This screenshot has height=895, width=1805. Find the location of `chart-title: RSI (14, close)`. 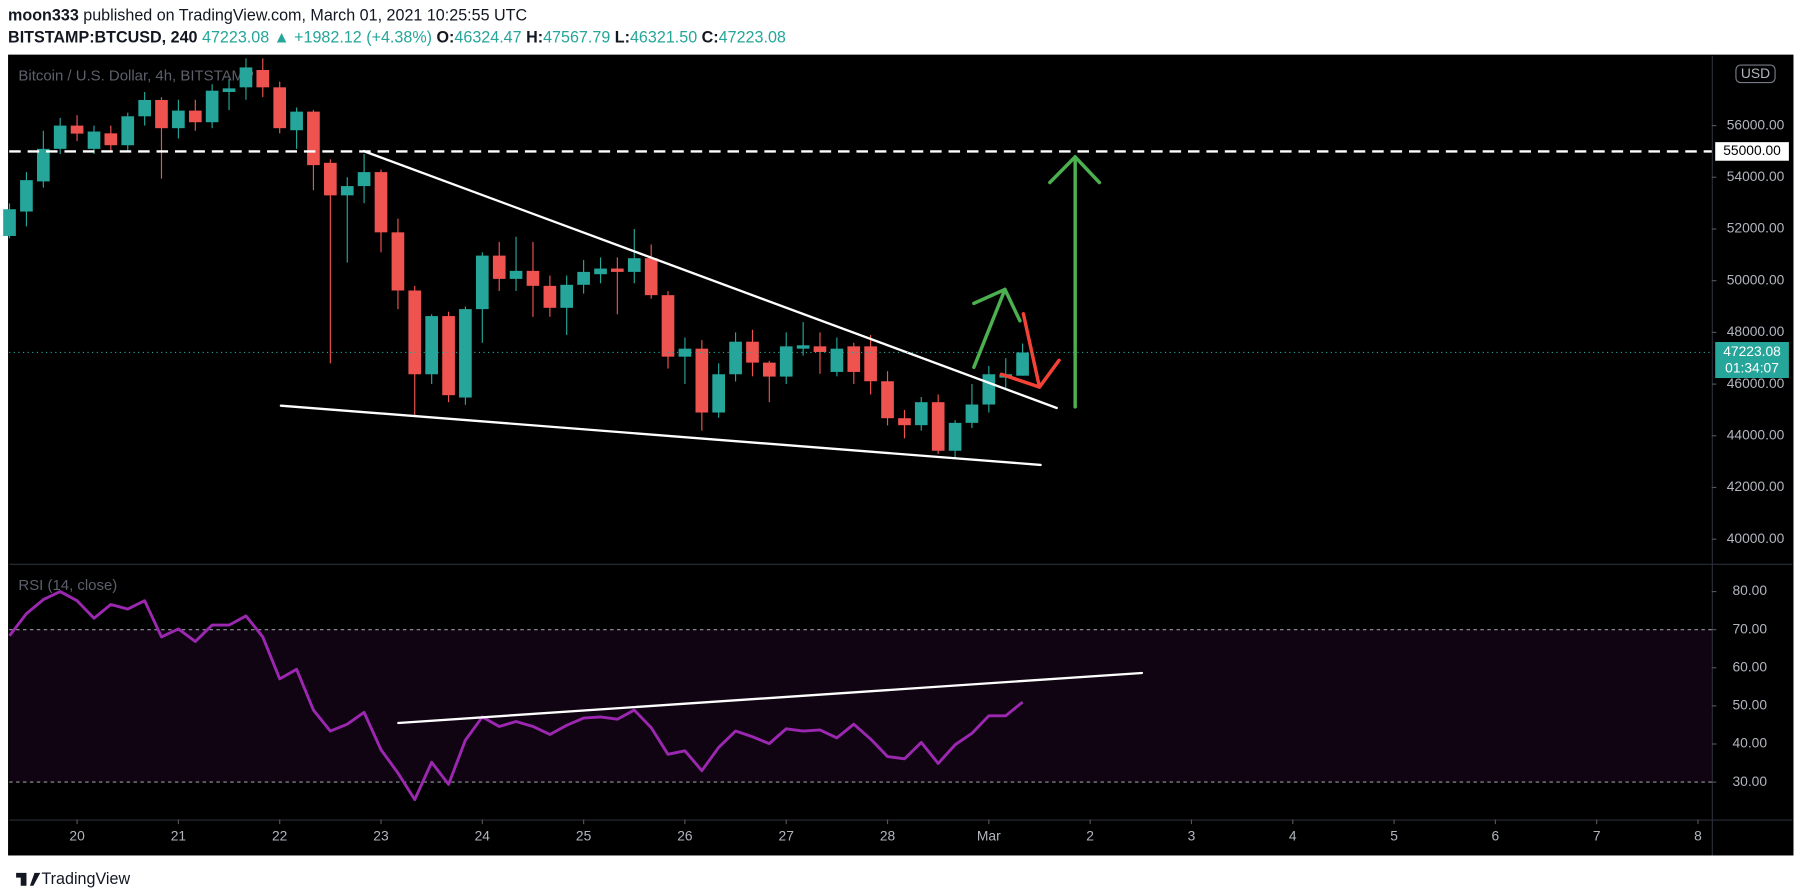

chart-title: RSI (14, close) is located at coordinates (67, 585).